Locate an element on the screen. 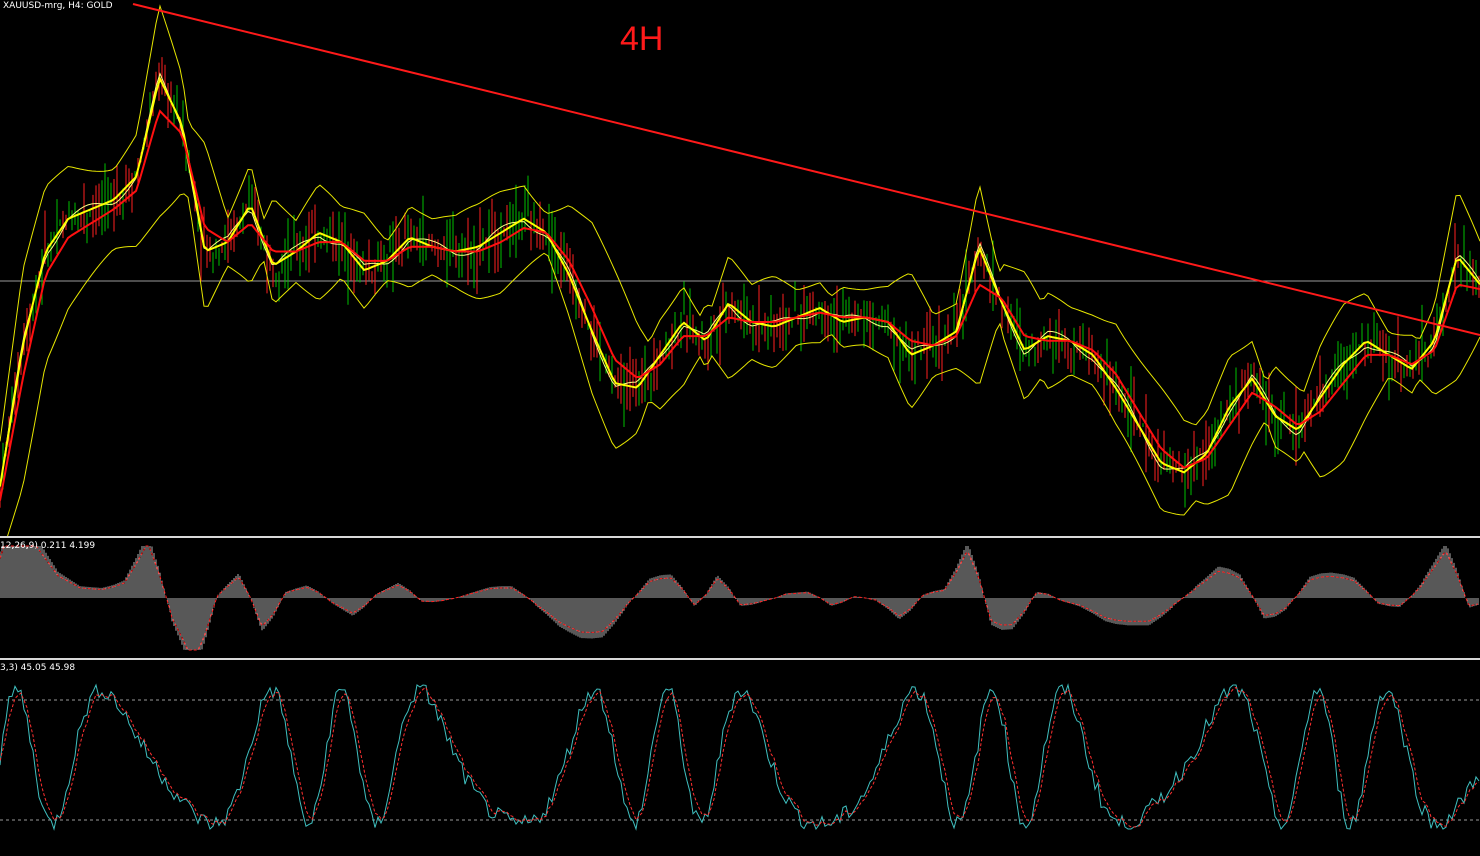 The height and width of the screenshot is (856, 1480). macd-canvas is located at coordinates (740, 599).